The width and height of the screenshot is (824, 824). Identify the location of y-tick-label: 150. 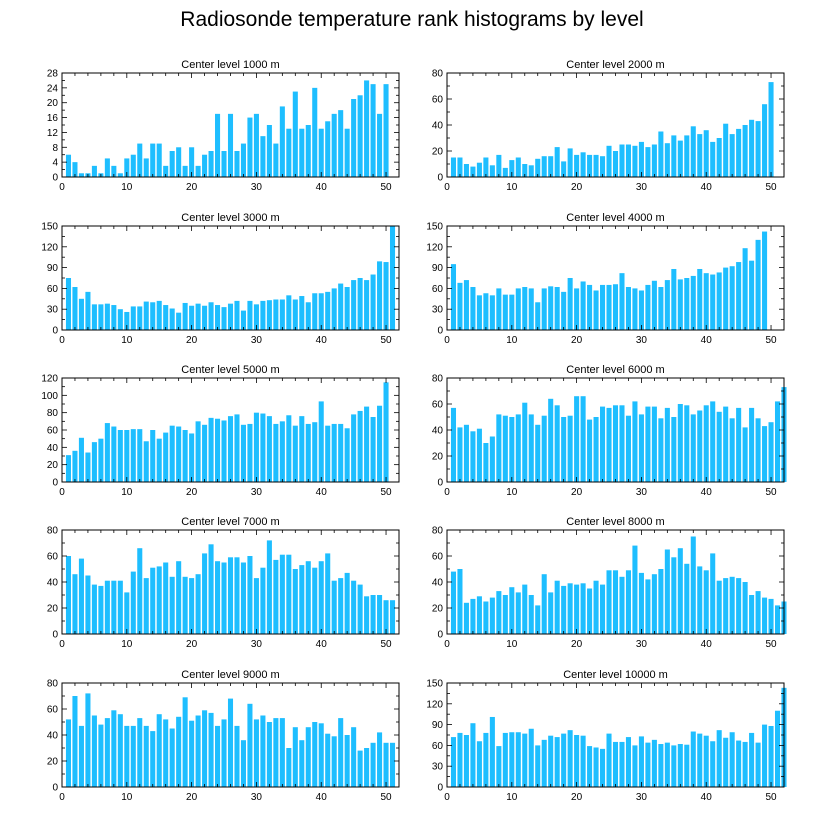
(434, 227).